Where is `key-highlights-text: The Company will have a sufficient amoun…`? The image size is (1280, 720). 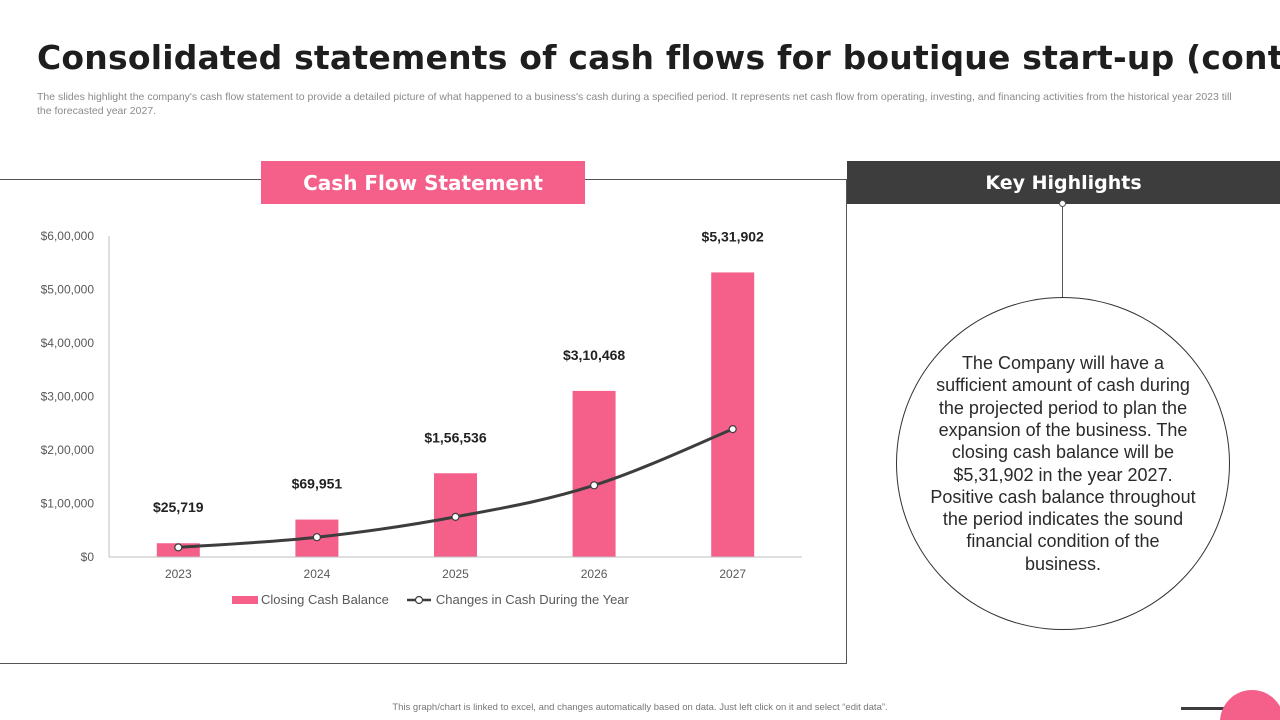 key-highlights-text: The Company will have a sufficient amoun… is located at coordinates (1063, 463).